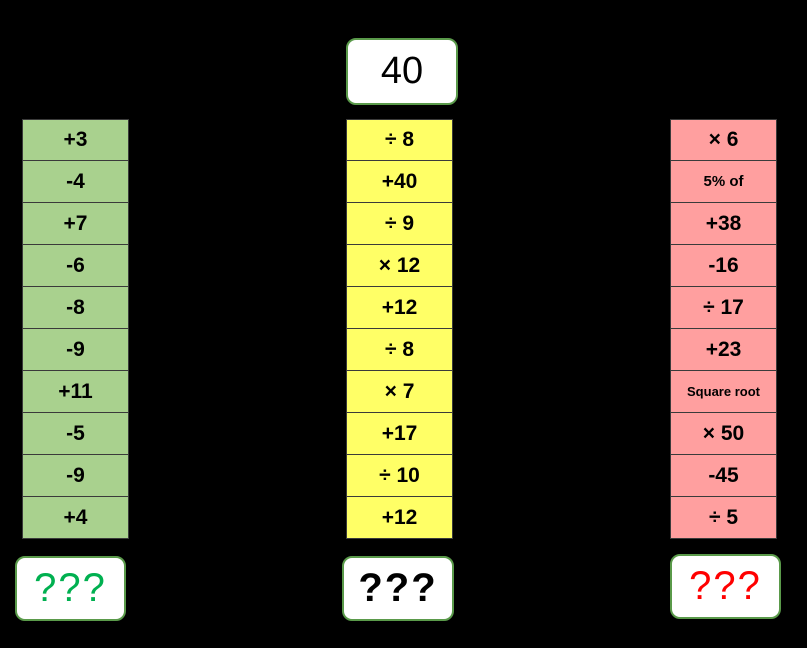 The width and height of the screenshot is (807, 648). What do you see at coordinates (723, 518) in the screenshot?
I see `operation-cell: ÷ 5` at bounding box center [723, 518].